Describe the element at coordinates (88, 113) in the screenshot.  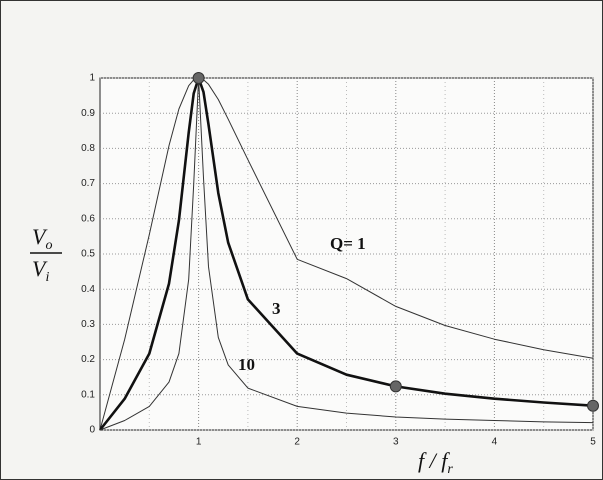
I see `y-tick-label: 0.9` at that location.